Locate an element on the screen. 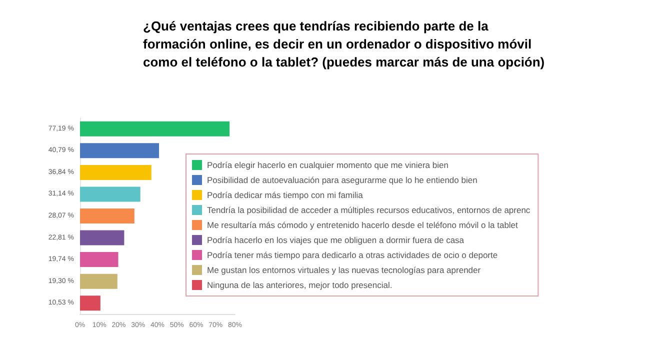  legend-label: Posibilidad de autoevaluación para asegurarme que lo he entiendo bien is located at coordinates (342, 180).